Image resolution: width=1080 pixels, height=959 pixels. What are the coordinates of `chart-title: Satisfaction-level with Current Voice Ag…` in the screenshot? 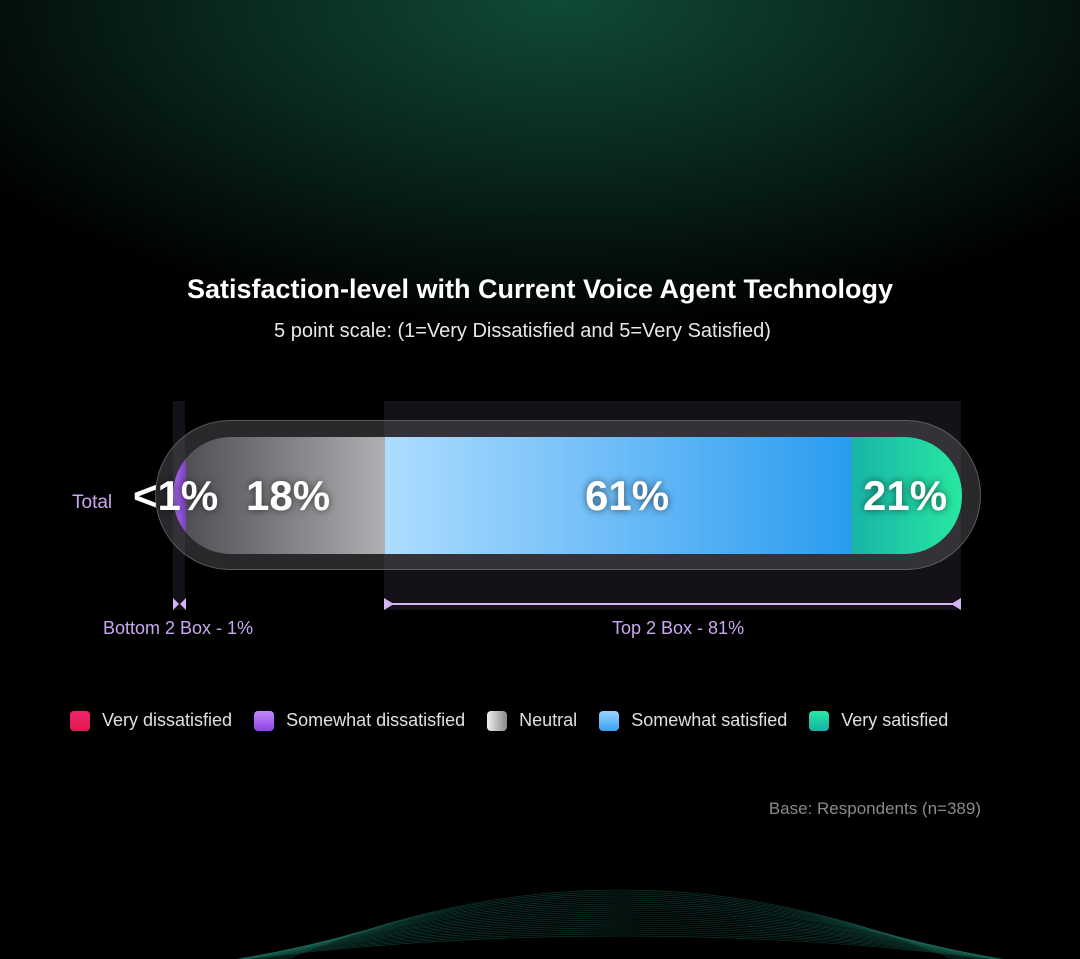 It's located at (540, 289).